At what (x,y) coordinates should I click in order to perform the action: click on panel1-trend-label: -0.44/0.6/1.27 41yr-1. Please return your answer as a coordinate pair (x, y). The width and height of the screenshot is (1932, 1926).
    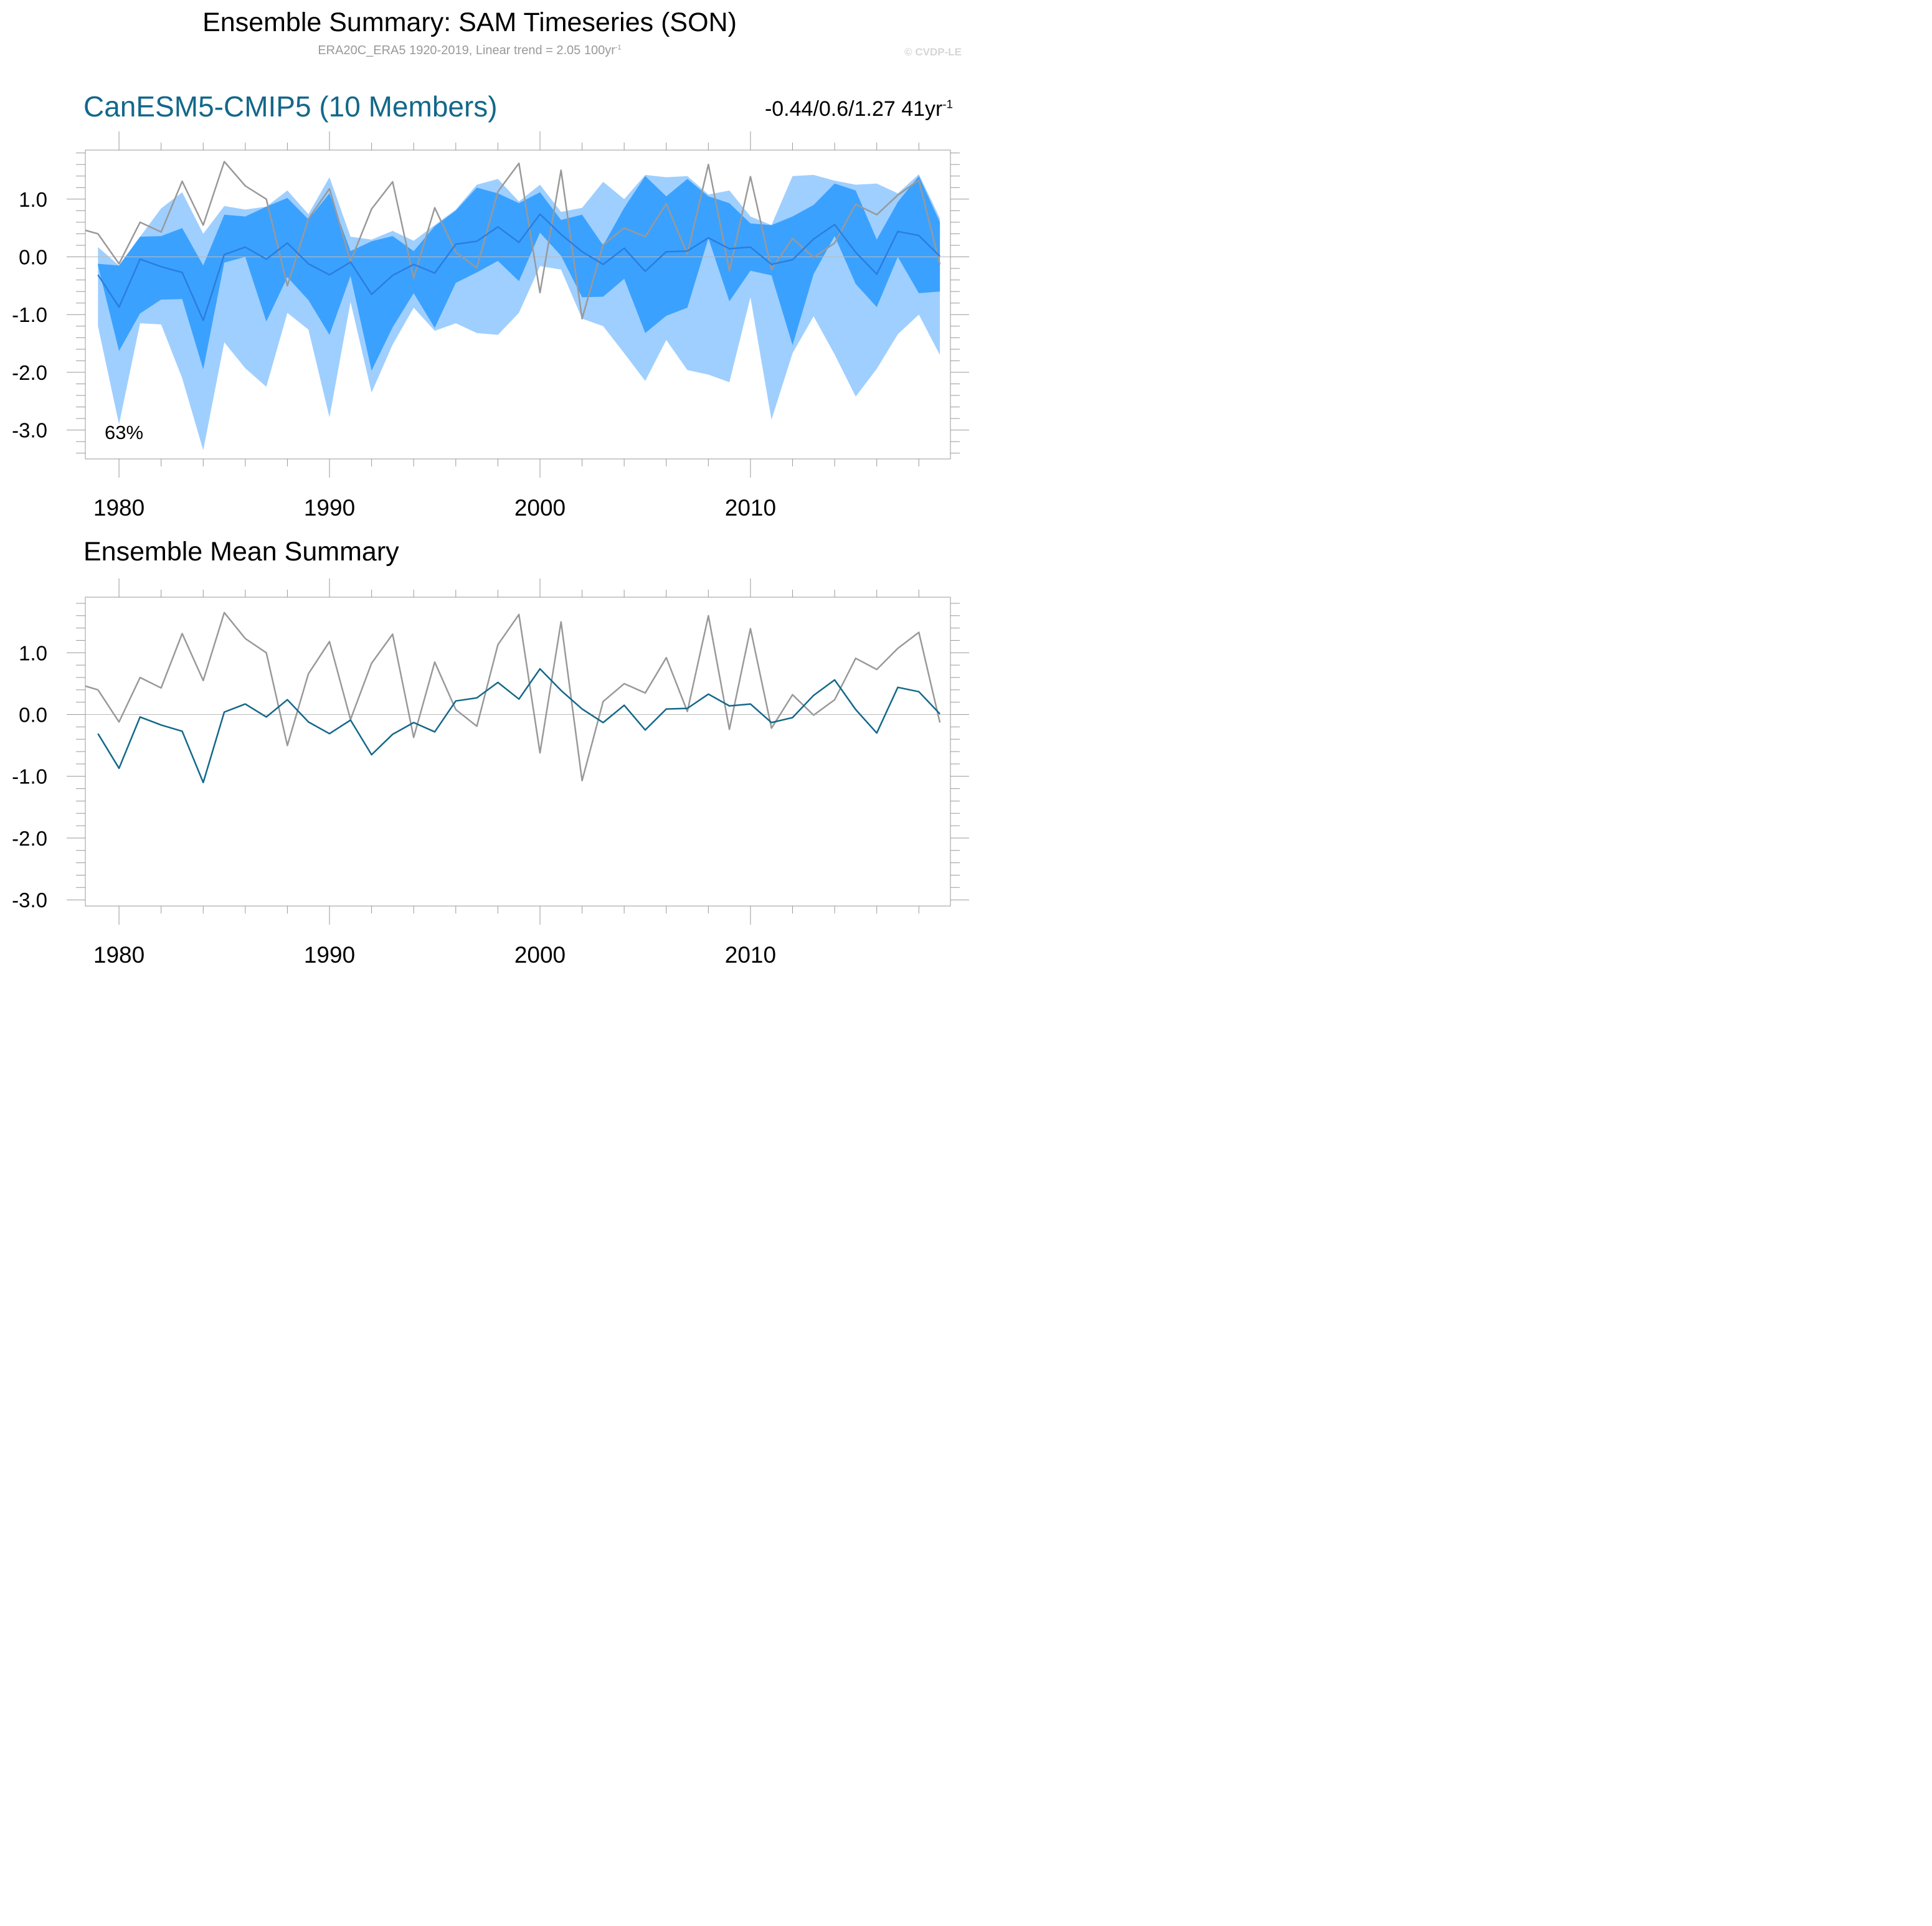
    Looking at the image, I should click on (859, 109).